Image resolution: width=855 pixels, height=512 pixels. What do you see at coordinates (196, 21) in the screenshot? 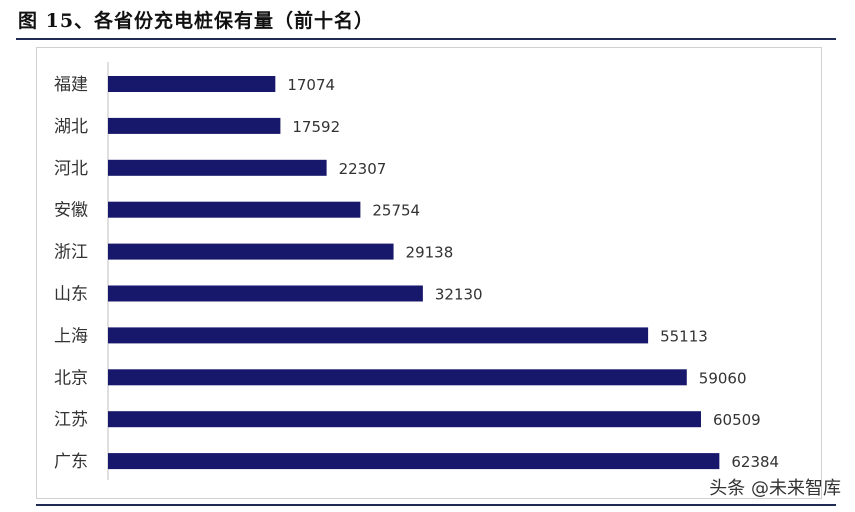
I see `chart-title: 图 15、各省份充电桩保有量（前十名）` at bounding box center [196, 21].